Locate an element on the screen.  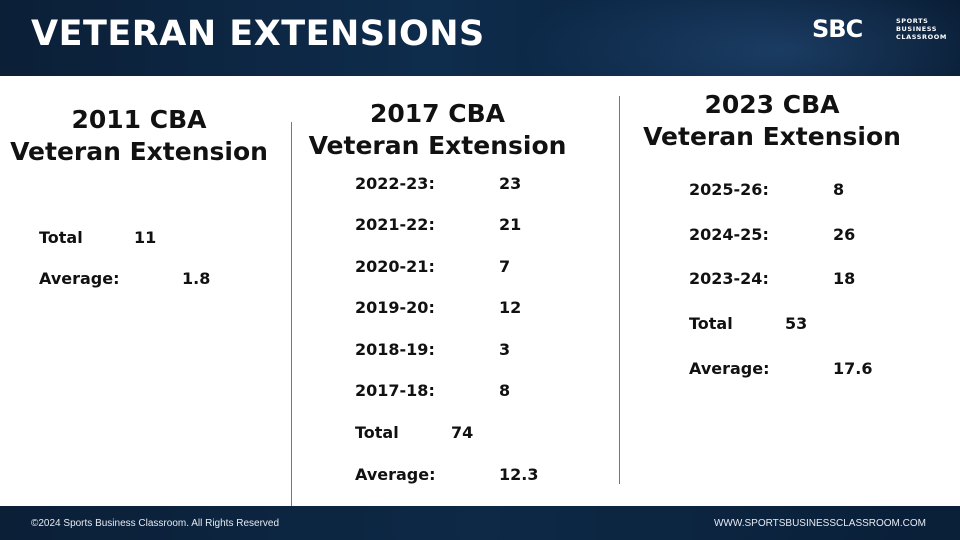
stat-row-average: Average: 12.3 is located at coordinates (446, 475).